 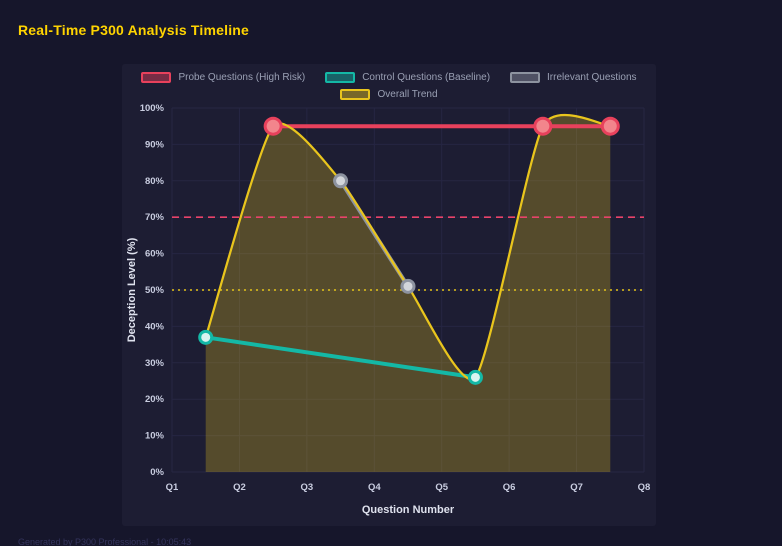 I want to click on legend-item: Probe Questions (High Risk), so click(x=223, y=77).